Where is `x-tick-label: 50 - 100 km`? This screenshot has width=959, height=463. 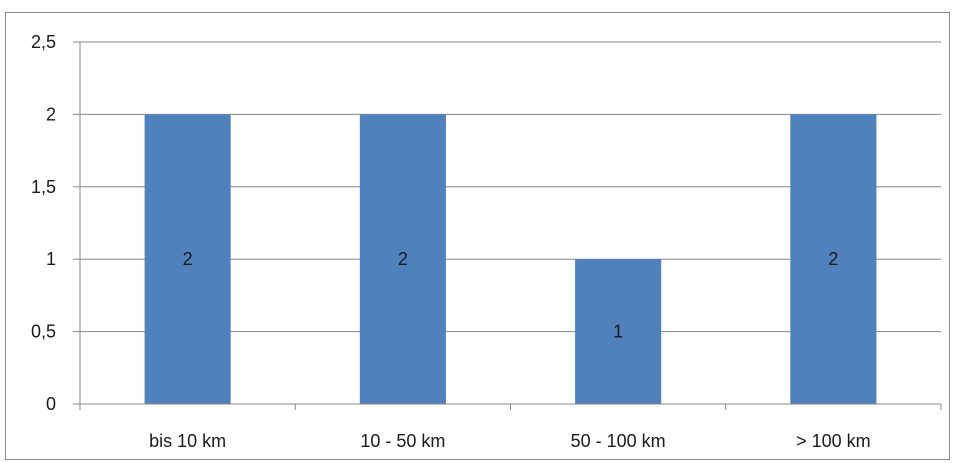
x-tick-label: 50 - 100 km is located at coordinates (618, 441).